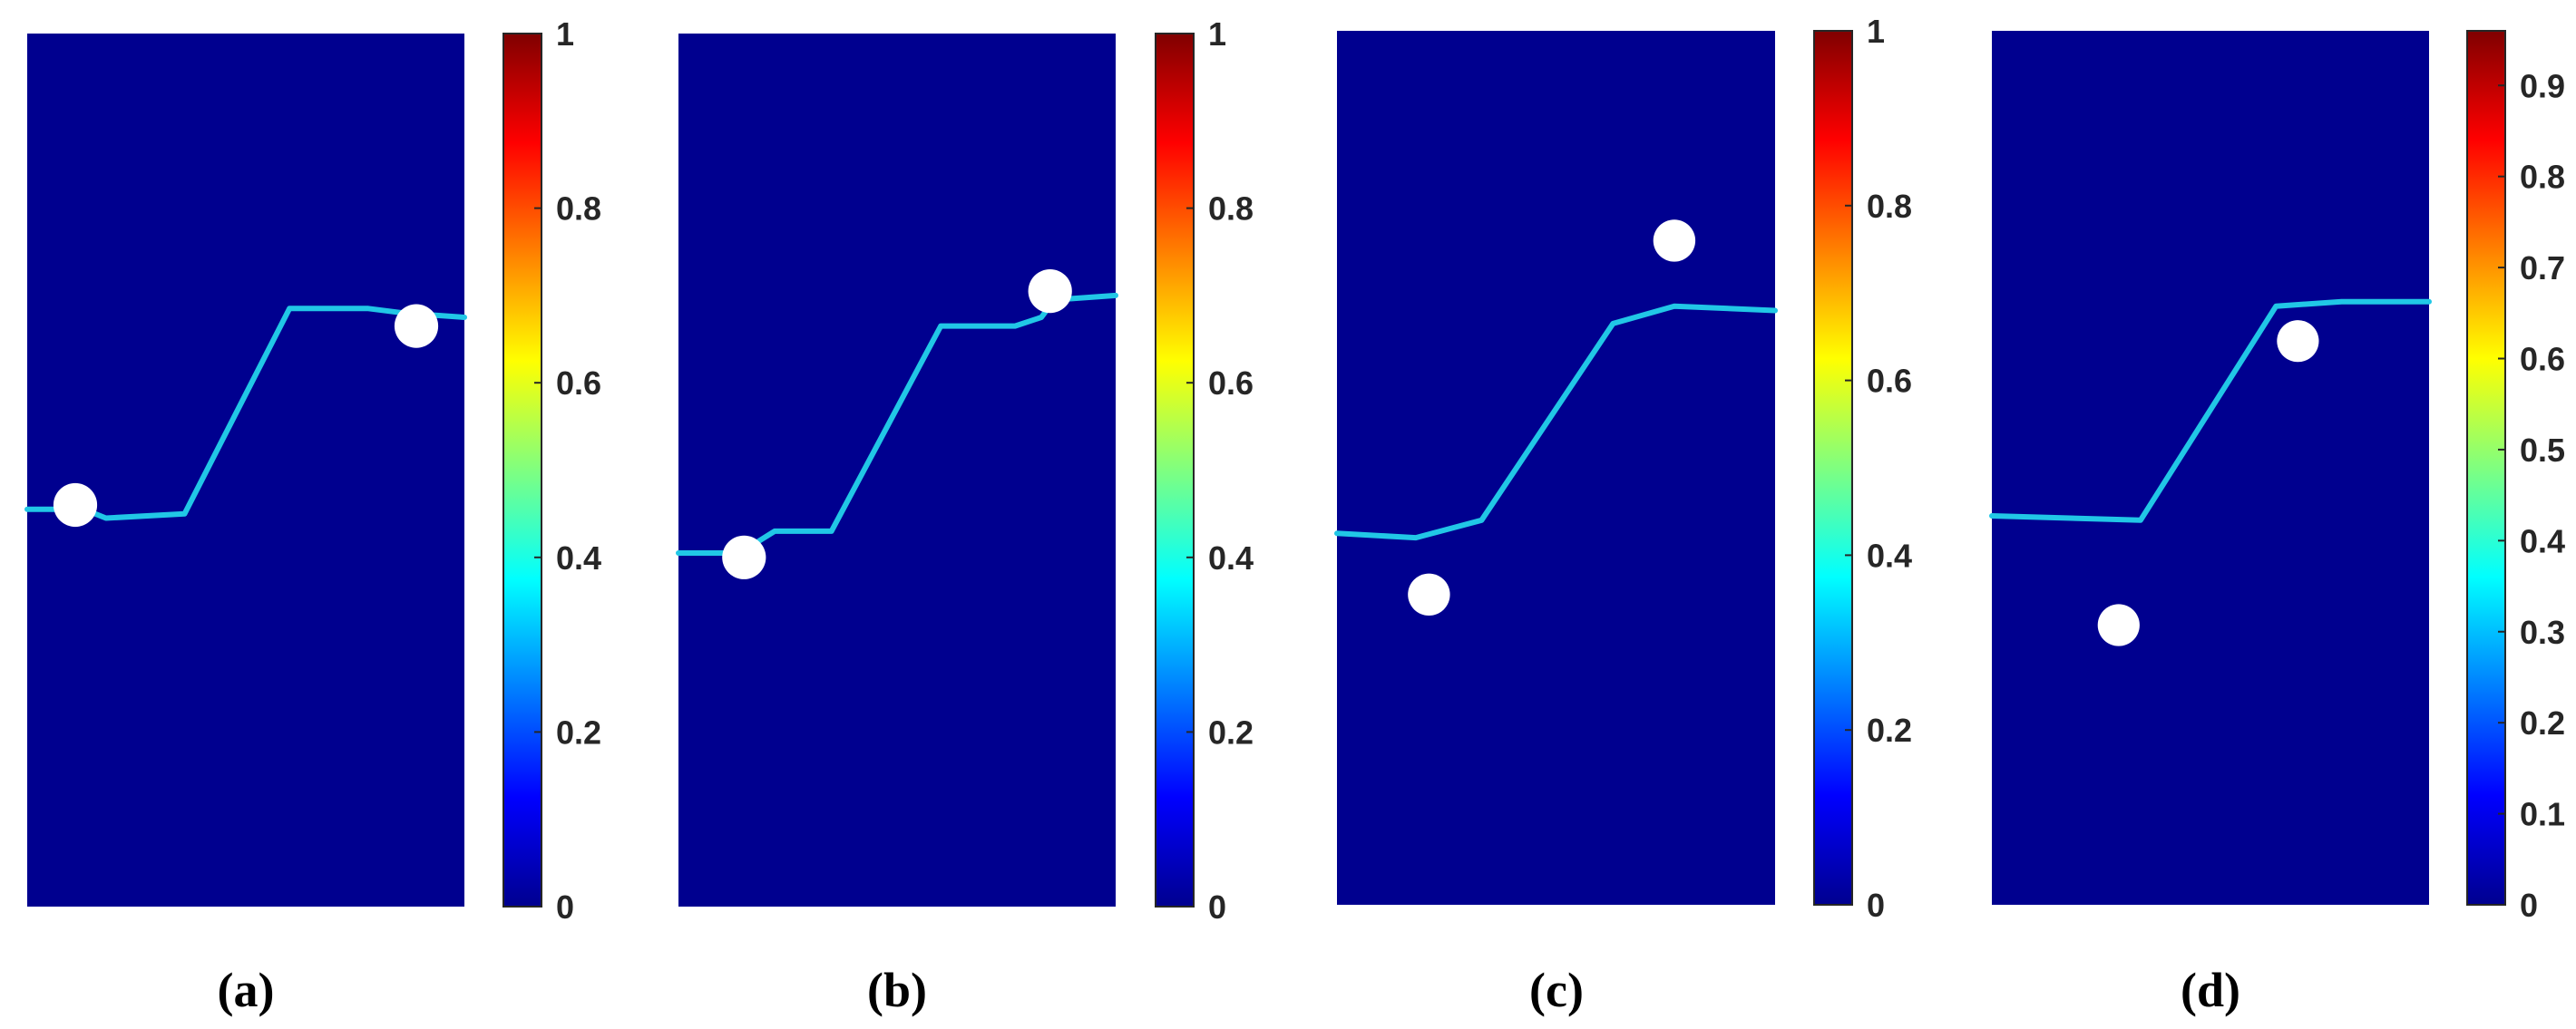  What do you see at coordinates (1175, 470) in the screenshot?
I see `colorbar-b` at bounding box center [1175, 470].